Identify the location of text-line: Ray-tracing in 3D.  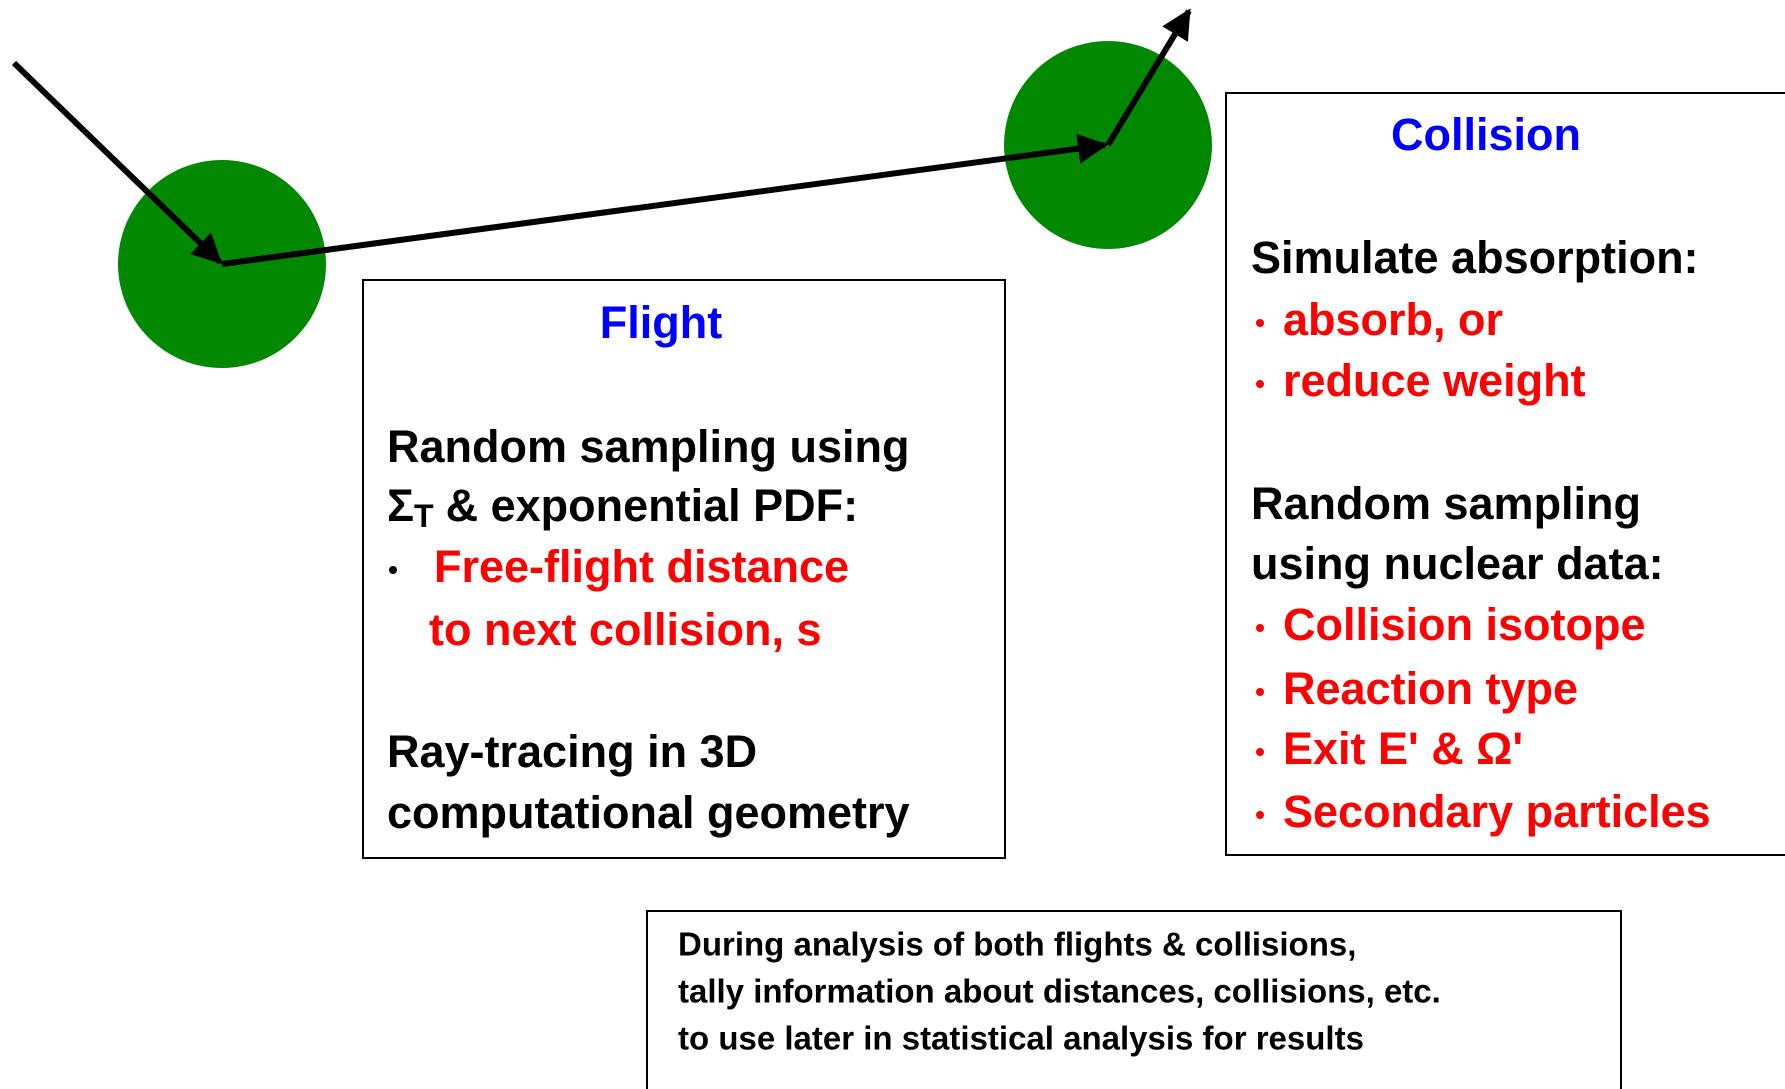
(572, 751).